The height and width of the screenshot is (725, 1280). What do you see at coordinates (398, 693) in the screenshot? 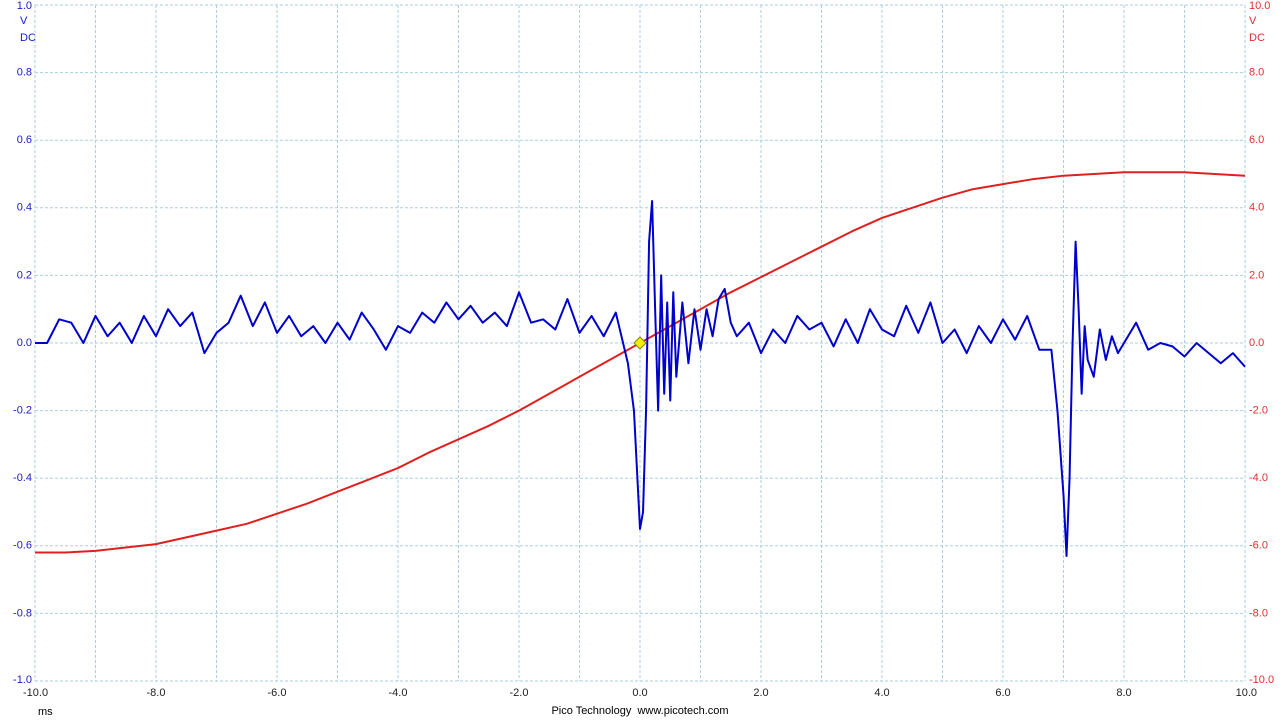
I see `x-tick-label: -4.0` at bounding box center [398, 693].